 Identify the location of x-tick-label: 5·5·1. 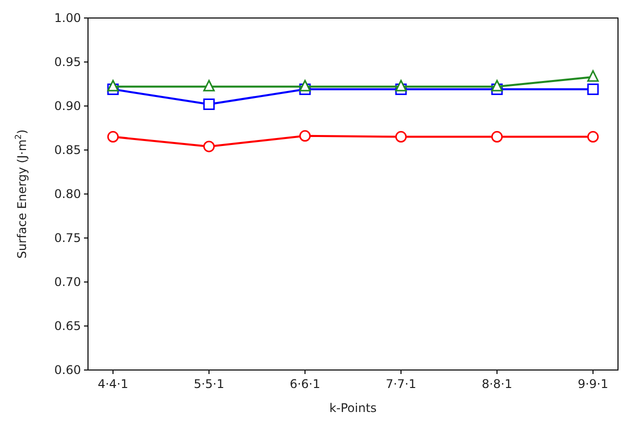
(209, 384).